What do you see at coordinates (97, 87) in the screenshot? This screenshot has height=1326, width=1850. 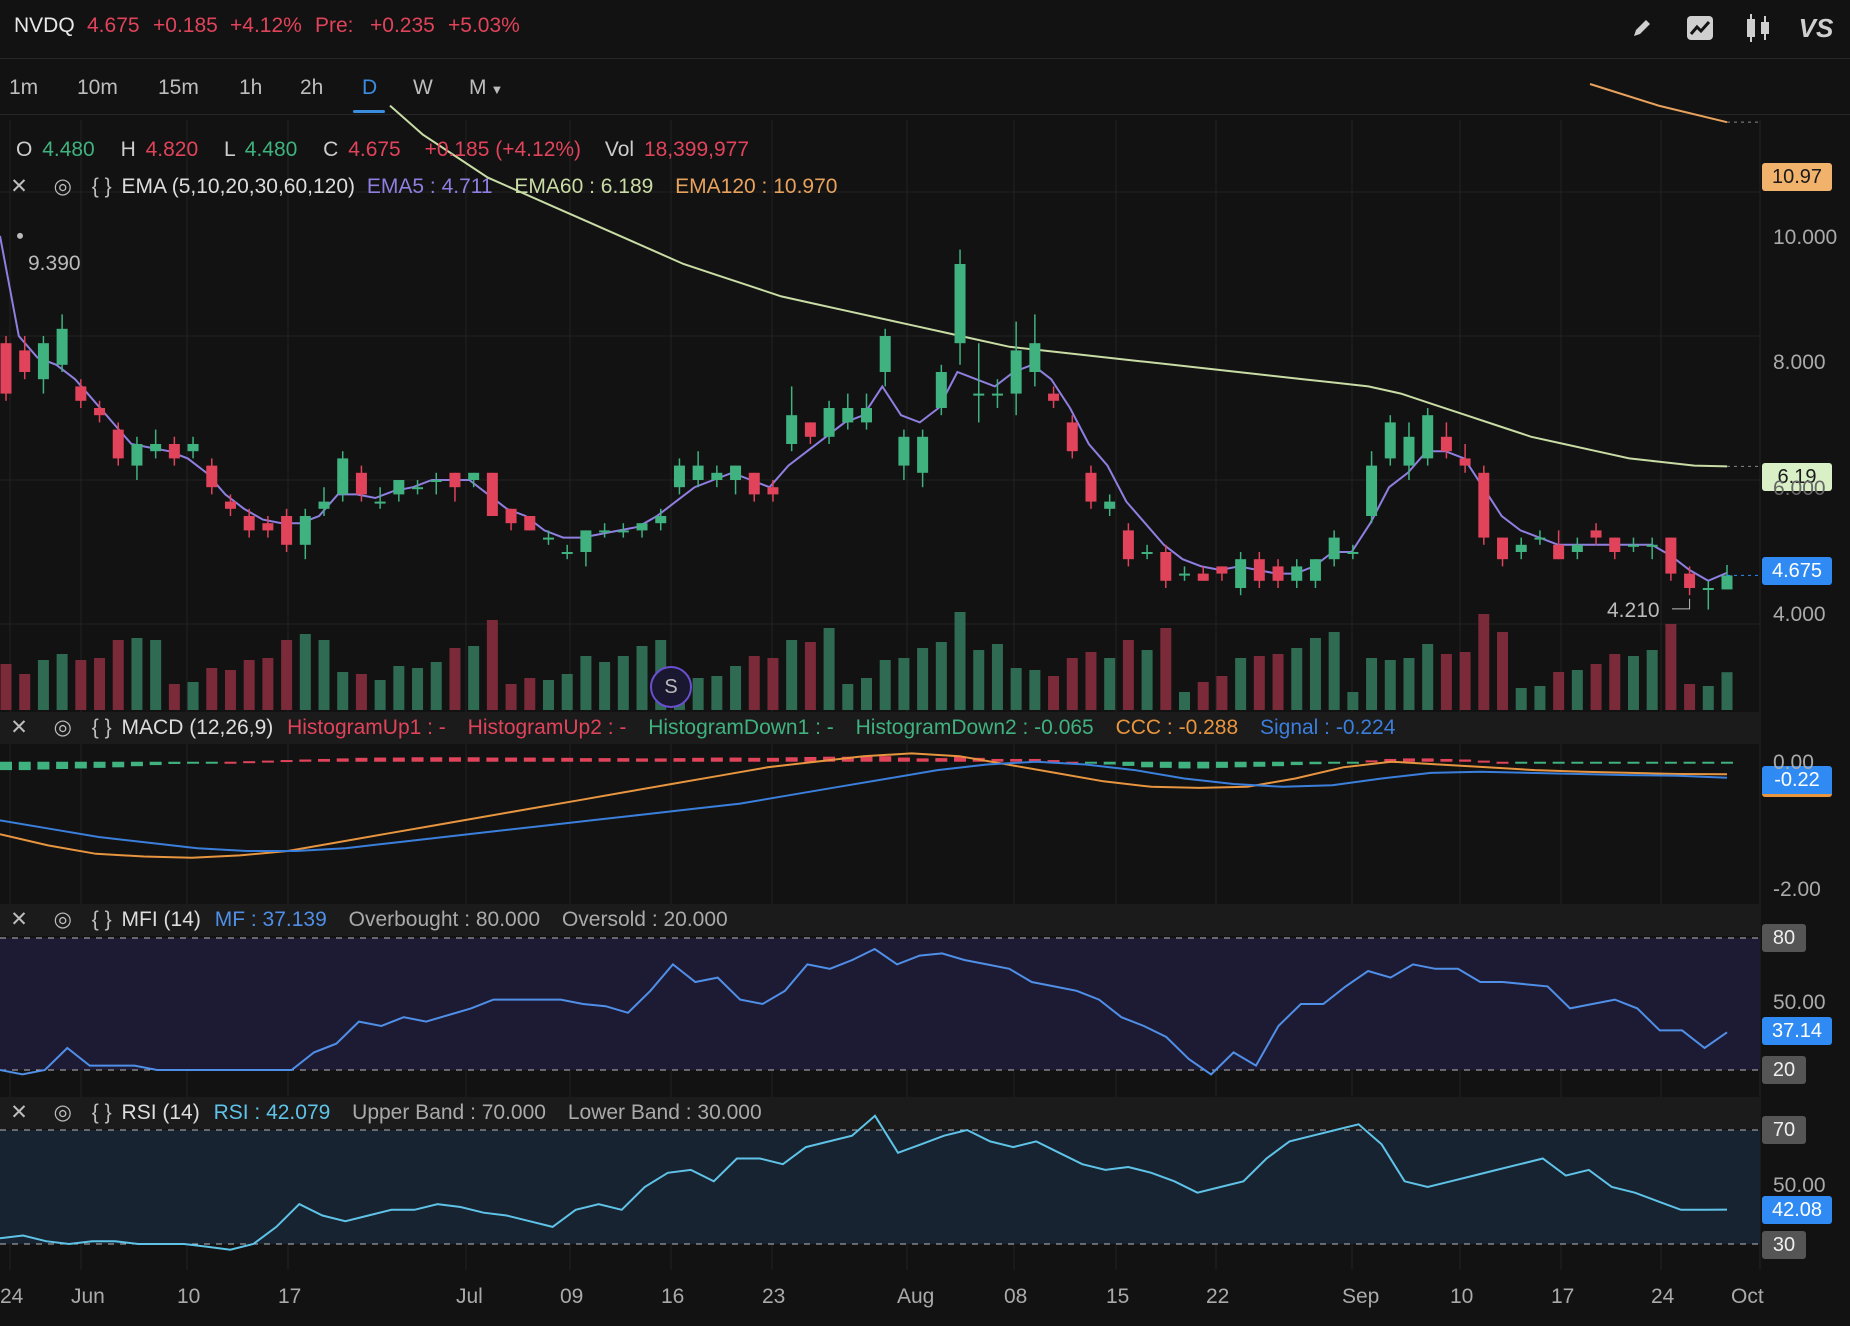 I see `timeframe-10m: 10m` at bounding box center [97, 87].